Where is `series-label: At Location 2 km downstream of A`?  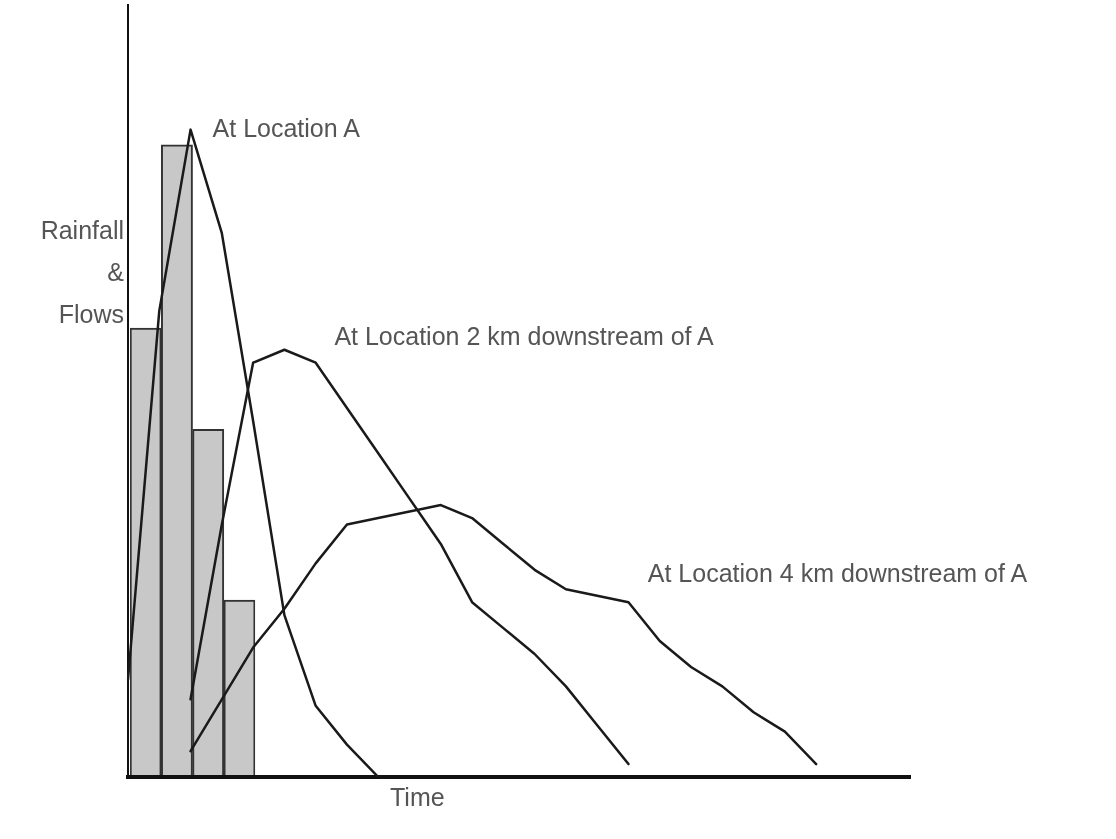
series-label: At Location 2 km downstream of A is located at coordinates (524, 335).